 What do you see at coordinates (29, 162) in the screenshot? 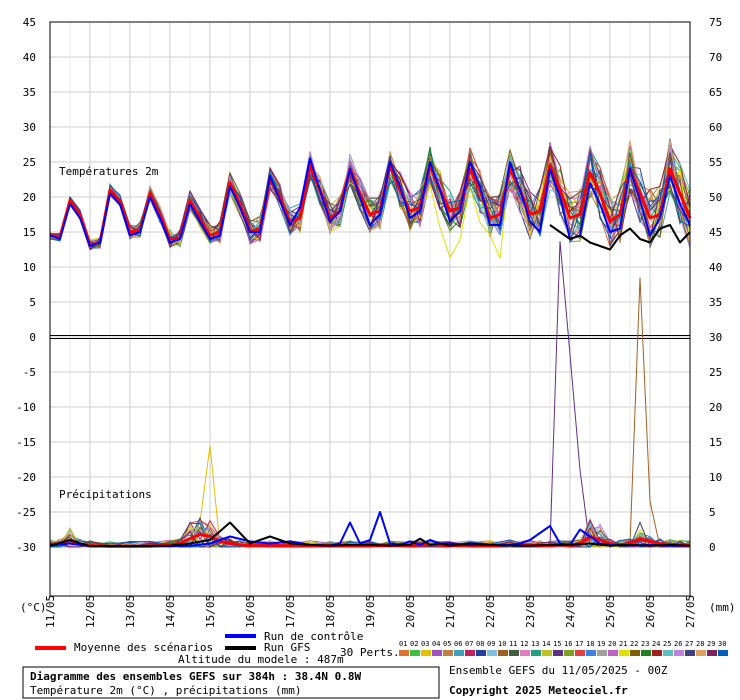
I see `left-tick-label: 25` at bounding box center [29, 162].